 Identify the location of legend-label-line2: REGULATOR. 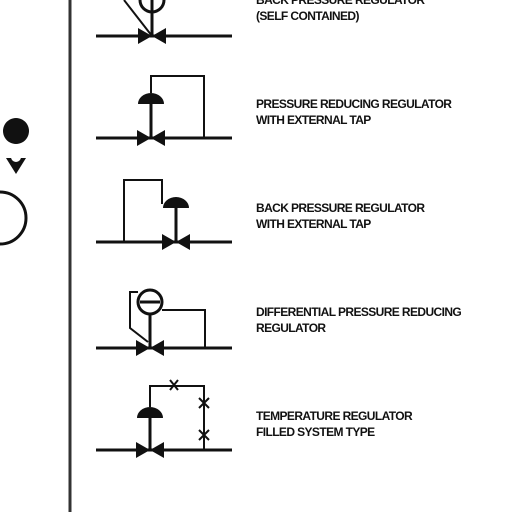
(291, 328).